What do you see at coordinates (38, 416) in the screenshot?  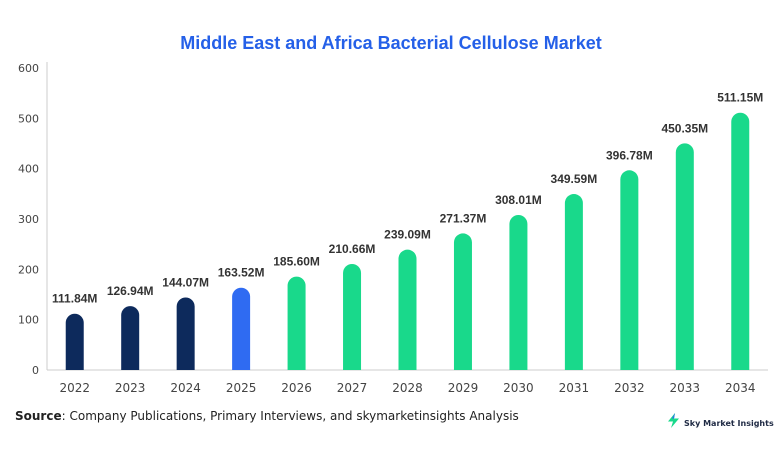 I see `source-label: Source` at bounding box center [38, 416].